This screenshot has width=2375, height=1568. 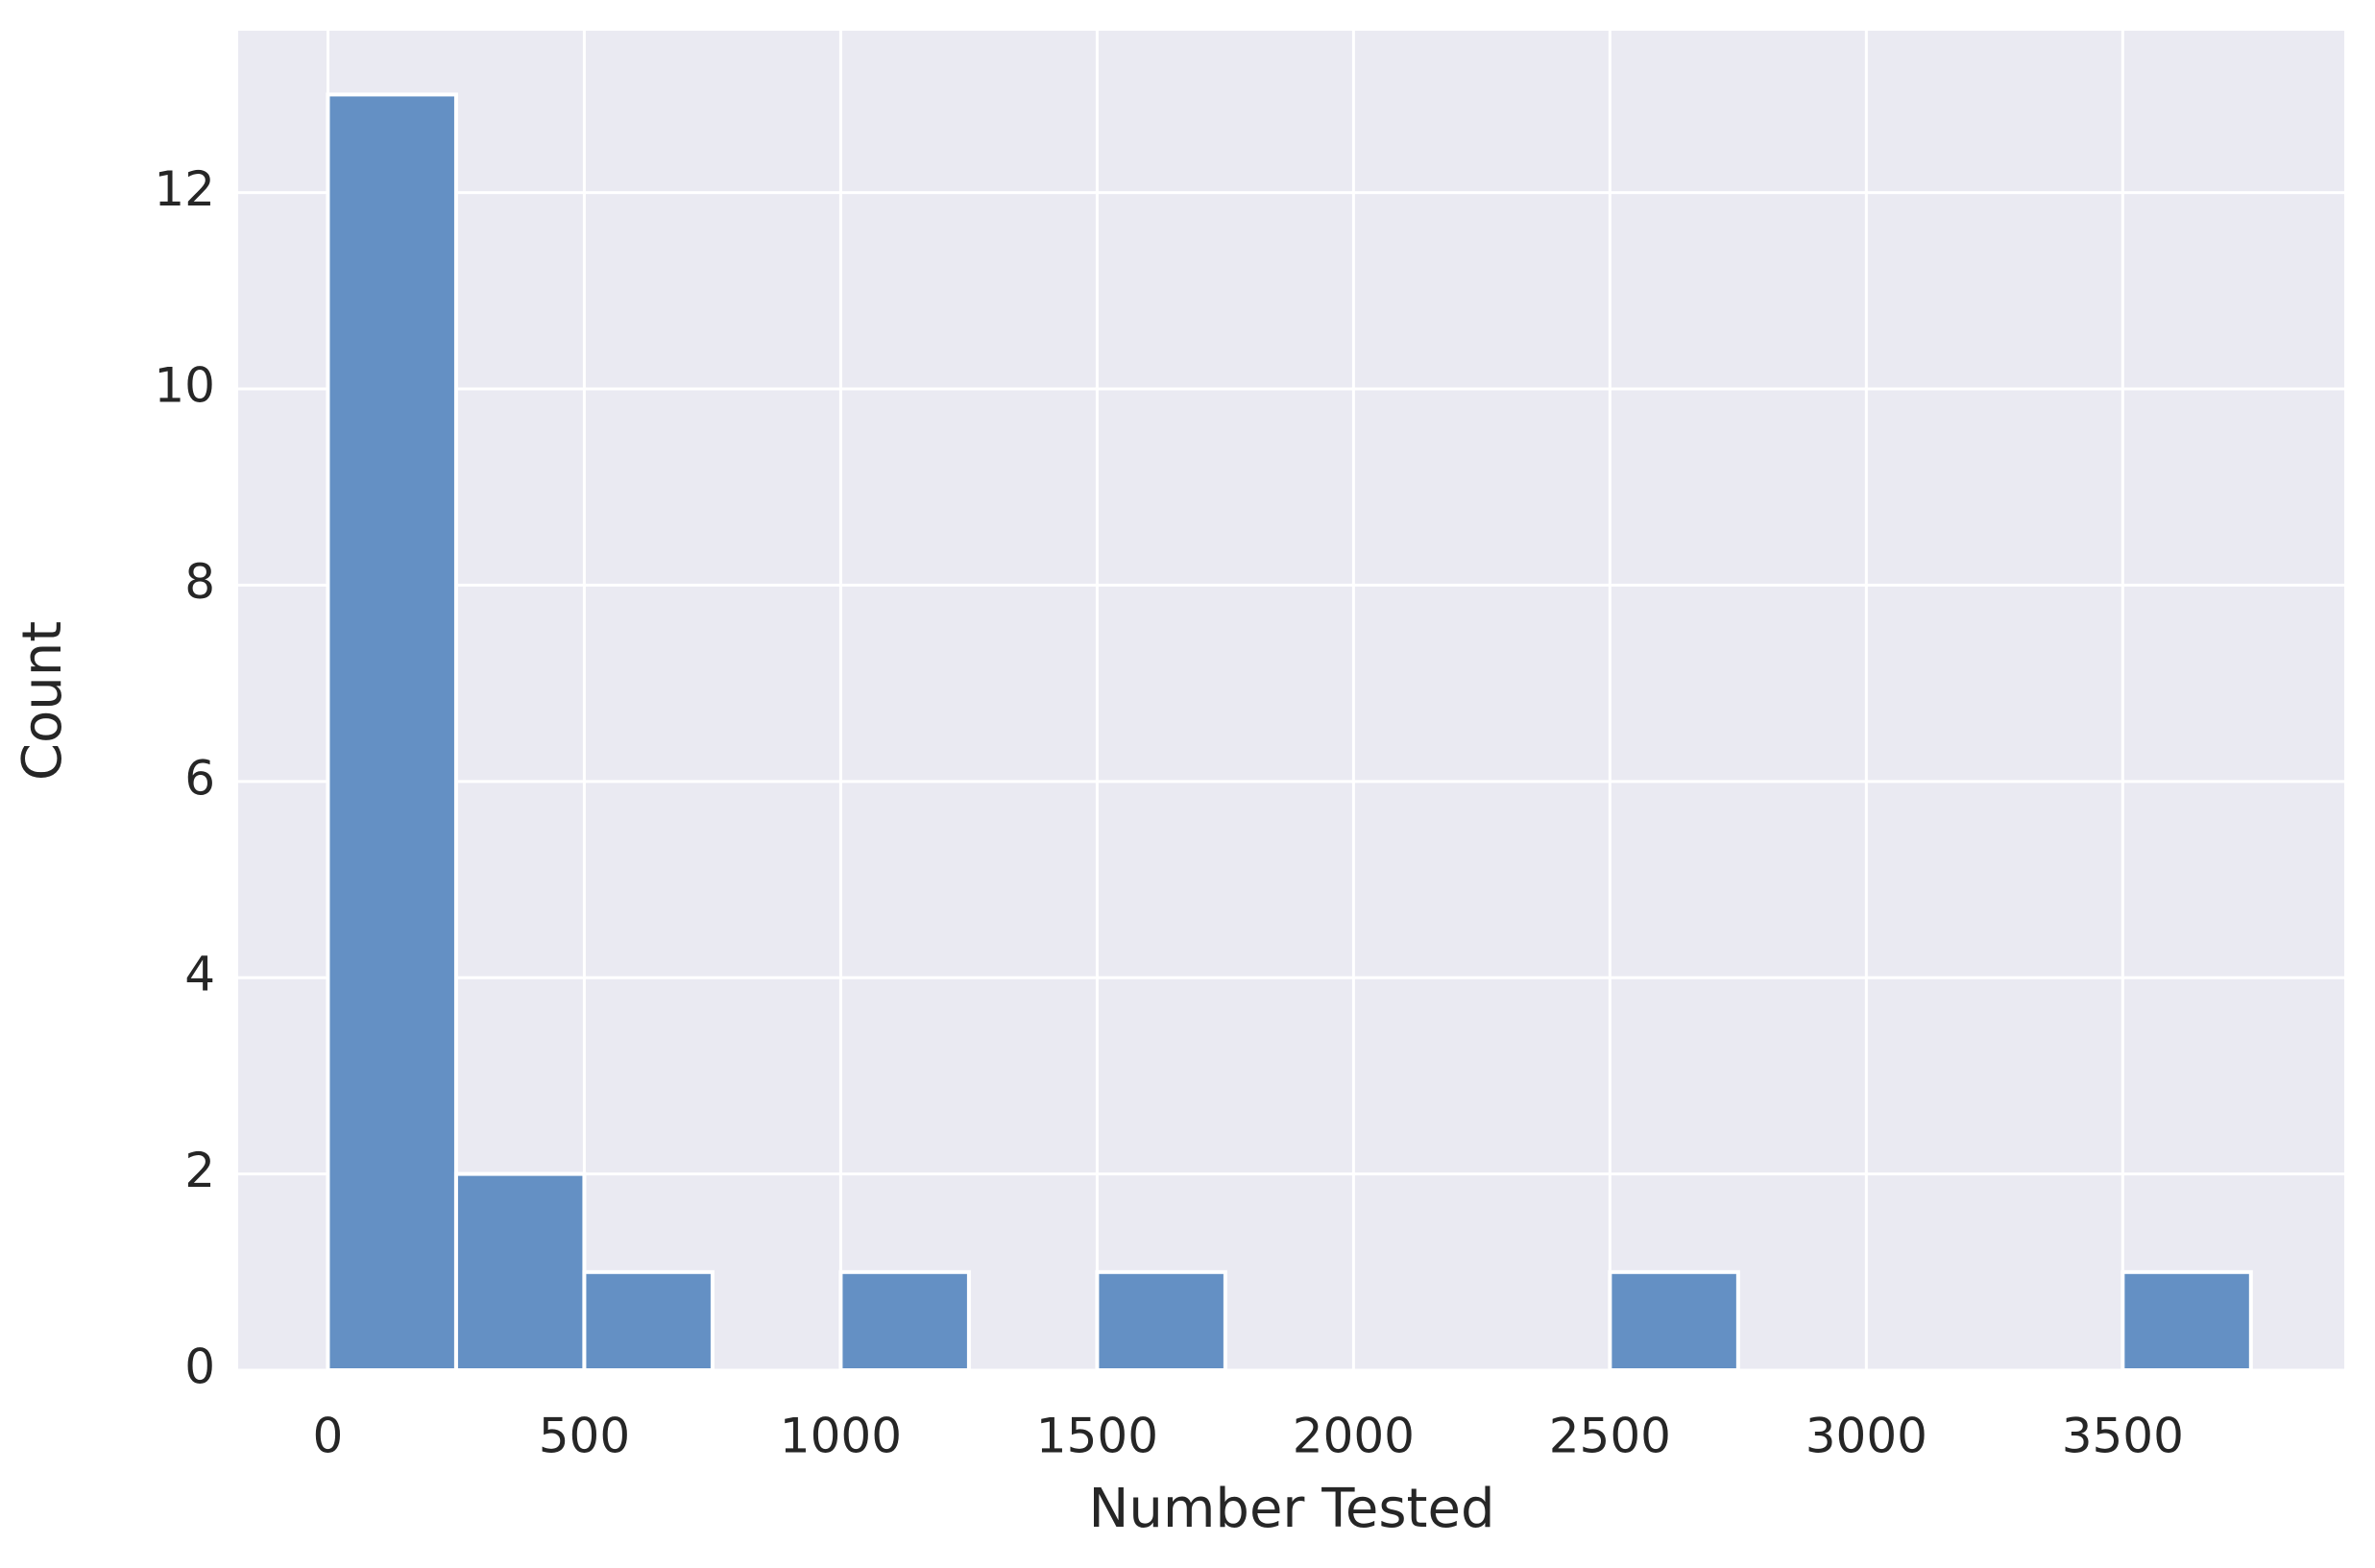 I want to click on y-tick-label: 10, so click(x=185, y=386).